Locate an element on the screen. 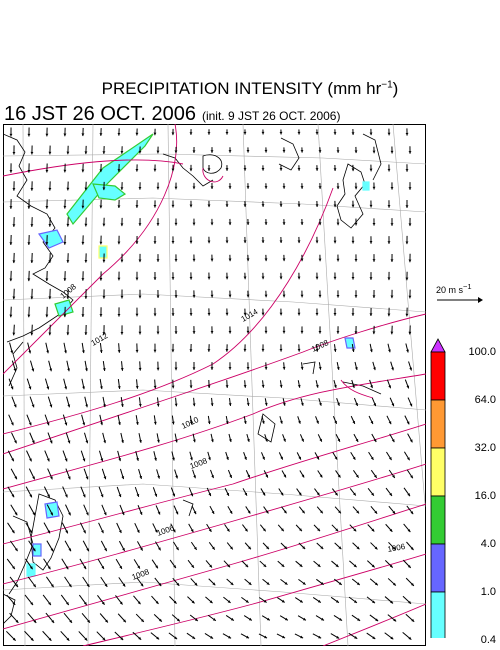 This screenshot has height=650, width=500. colorbar-level-label: 0.4 is located at coordinates (488, 640).